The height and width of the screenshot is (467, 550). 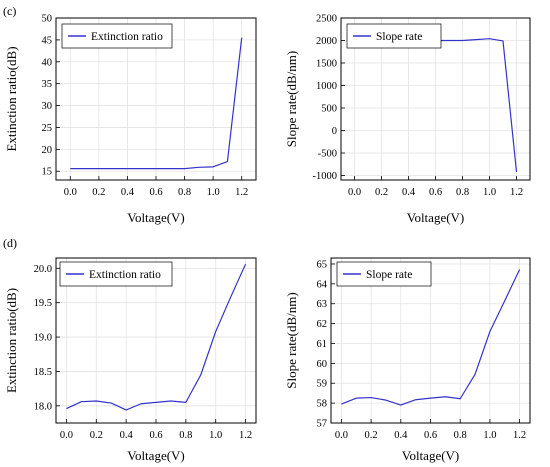 What do you see at coordinates (10, 243) in the screenshot?
I see `panel-label-d: (d)` at bounding box center [10, 243].